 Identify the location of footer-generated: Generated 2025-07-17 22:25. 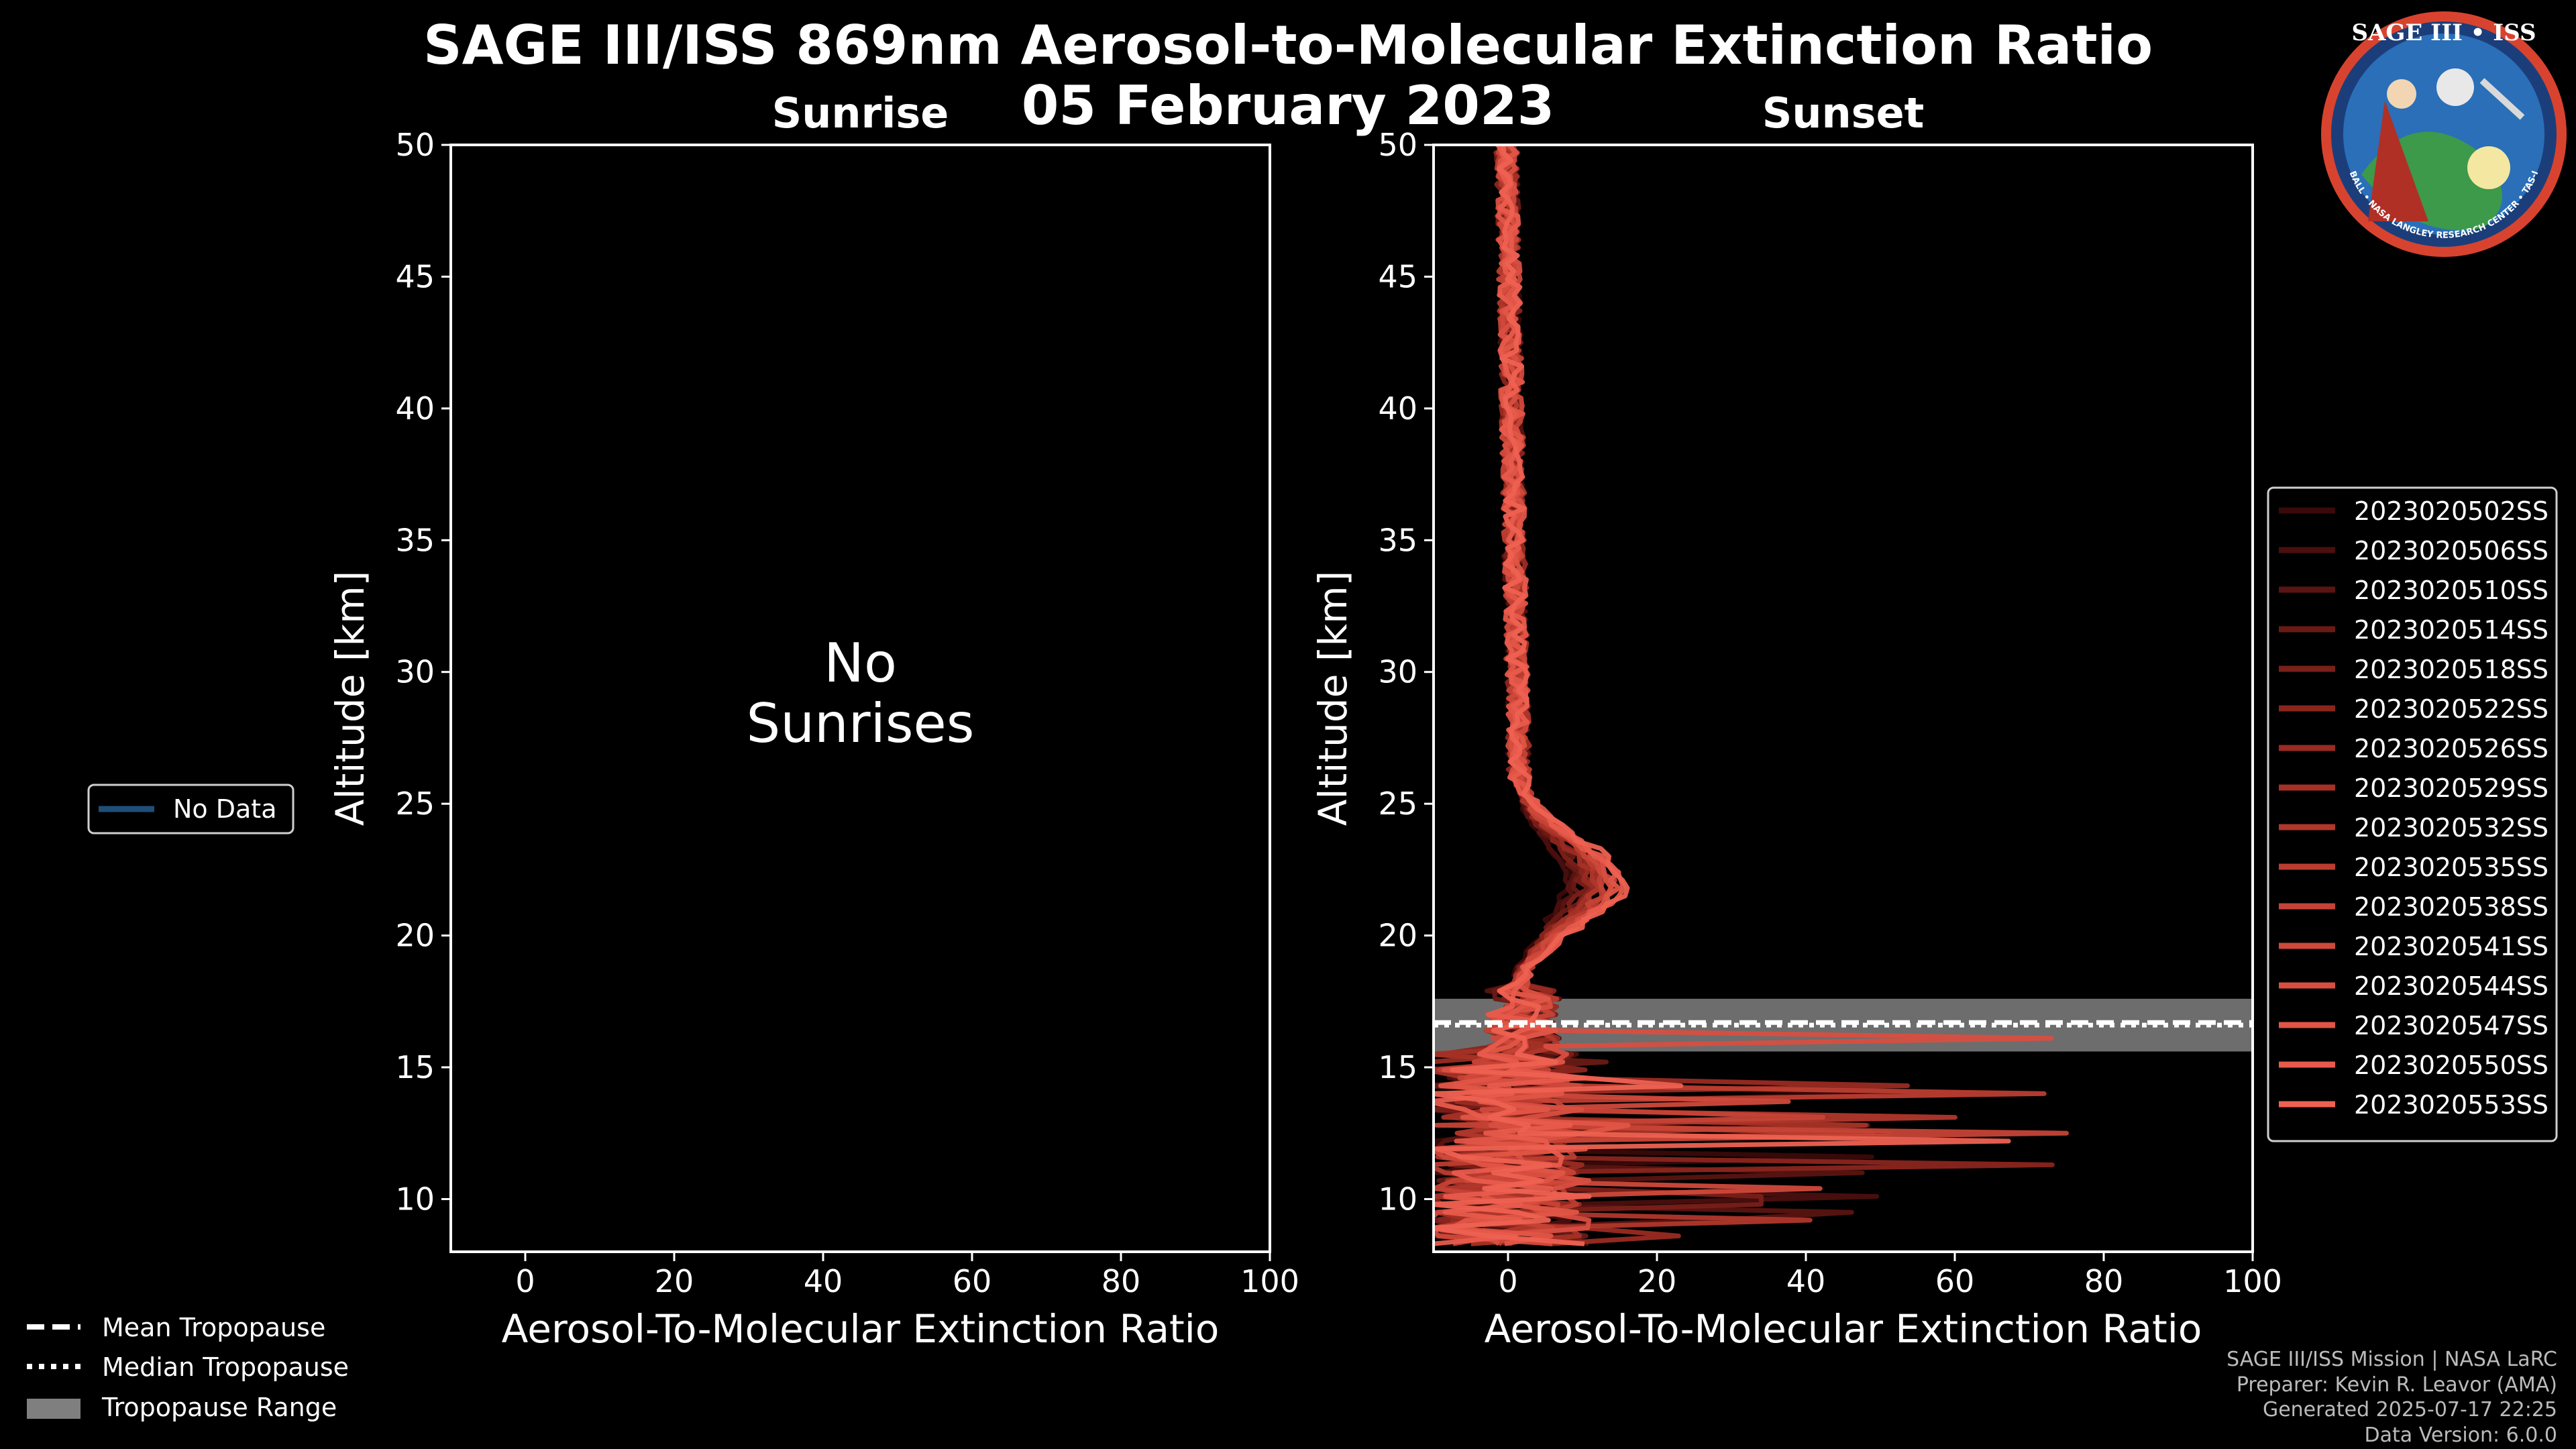
(2410, 1409).